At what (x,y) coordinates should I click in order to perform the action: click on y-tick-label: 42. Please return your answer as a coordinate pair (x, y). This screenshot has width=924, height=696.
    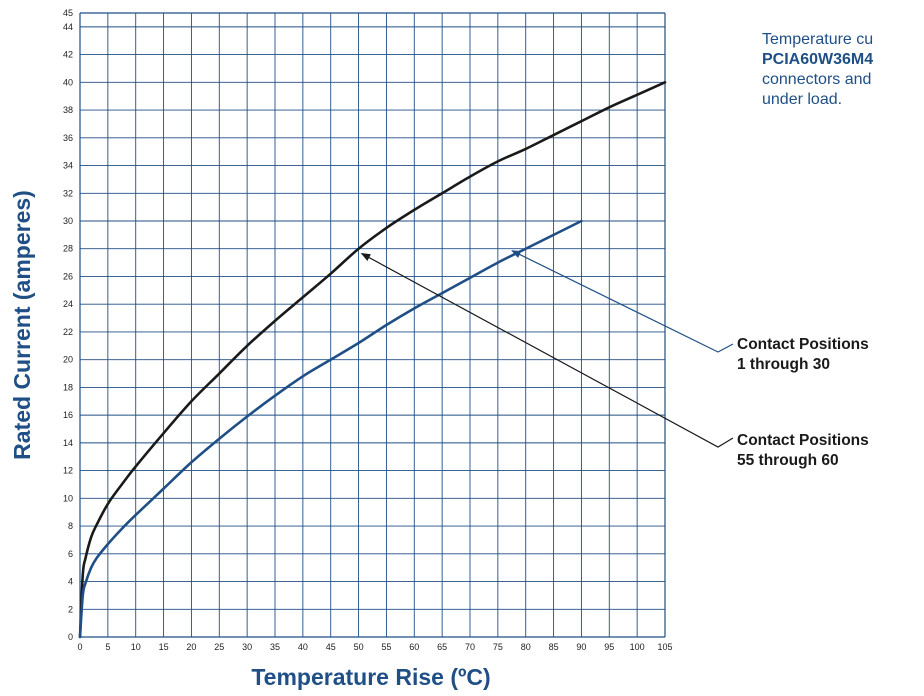
    Looking at the image, I should click on (68, 55).